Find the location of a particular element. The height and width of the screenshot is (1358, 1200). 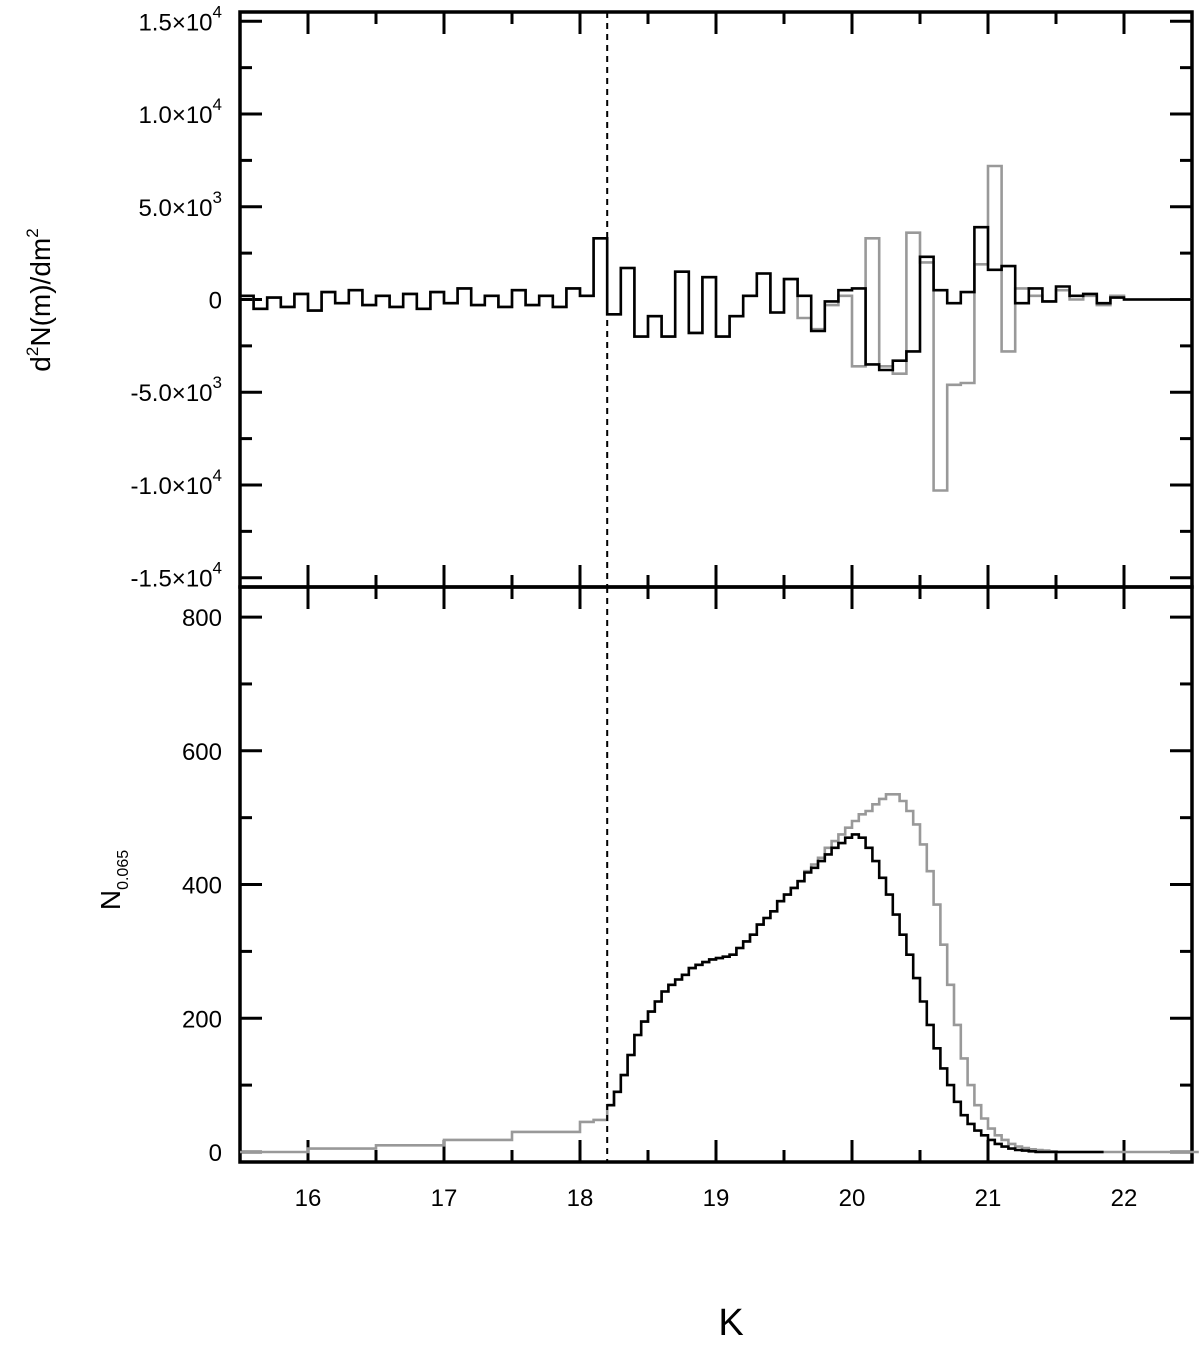

y-tick-mantissa: -1.5×10 is located at coordinates (171, 579).